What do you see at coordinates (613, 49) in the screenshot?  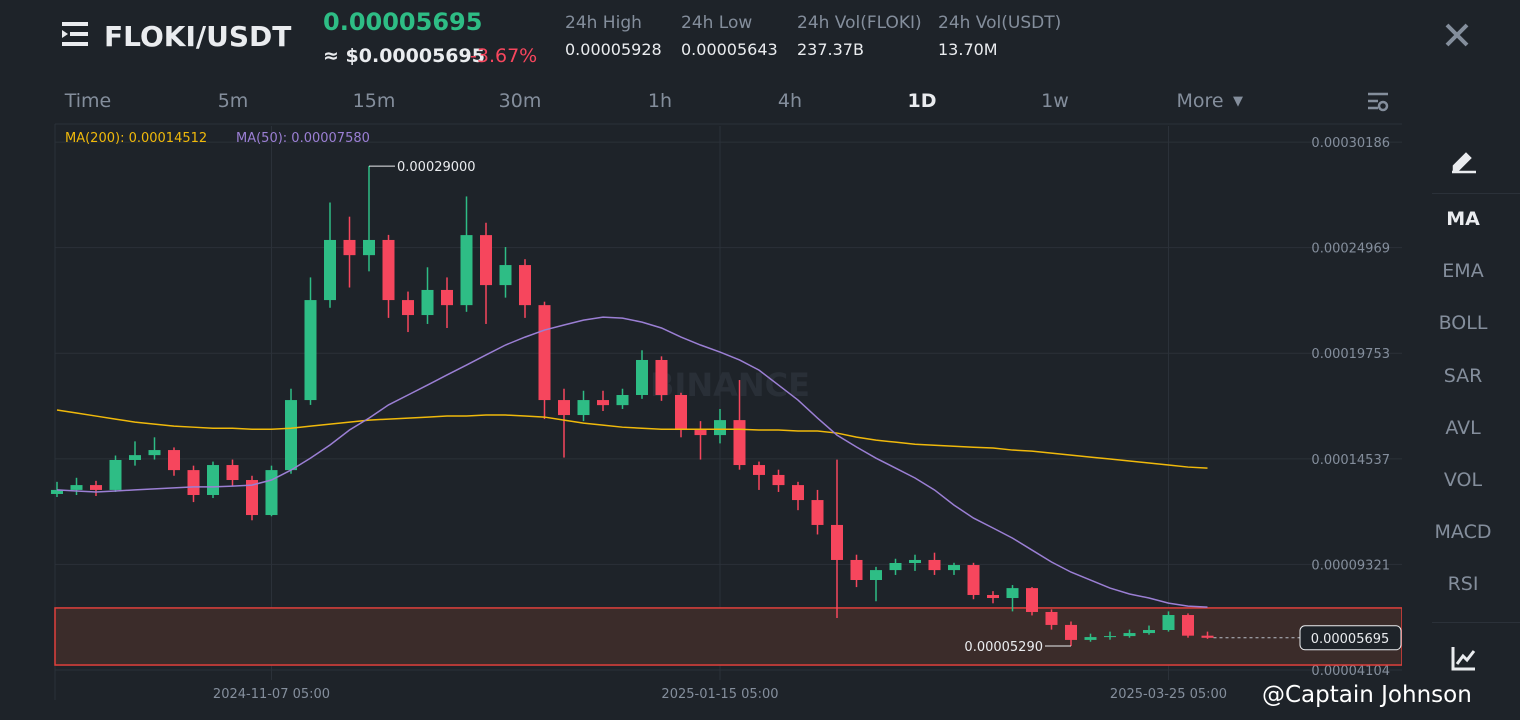 I see `stat-value: 0.00005928` at bounding box center [613, 49].